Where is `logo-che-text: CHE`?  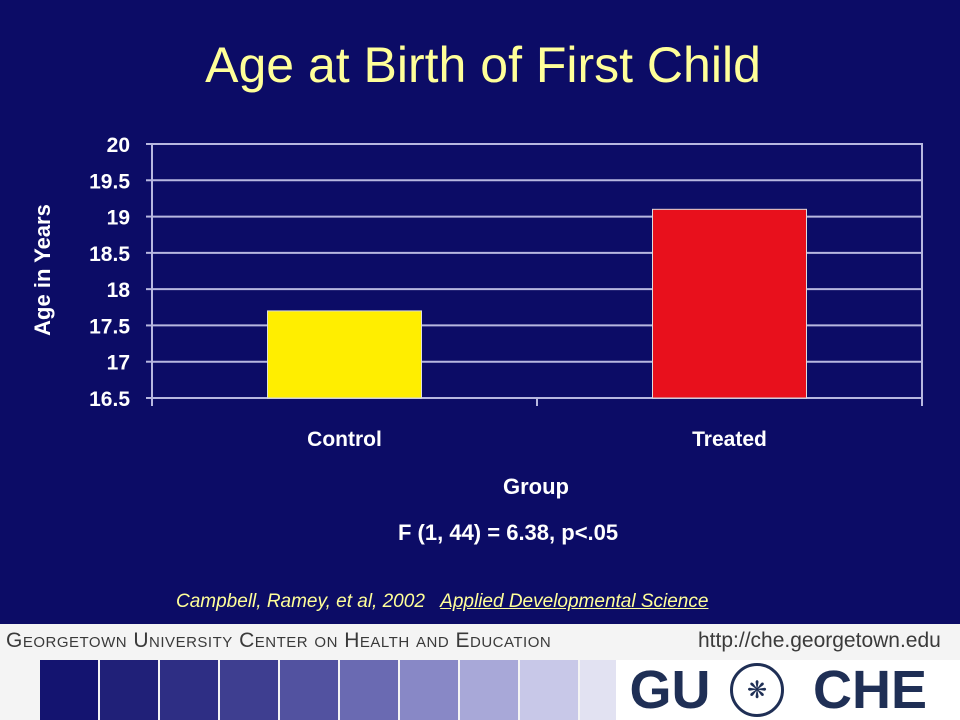
logo-che-text: CHE is located at coordinates (869, 690).